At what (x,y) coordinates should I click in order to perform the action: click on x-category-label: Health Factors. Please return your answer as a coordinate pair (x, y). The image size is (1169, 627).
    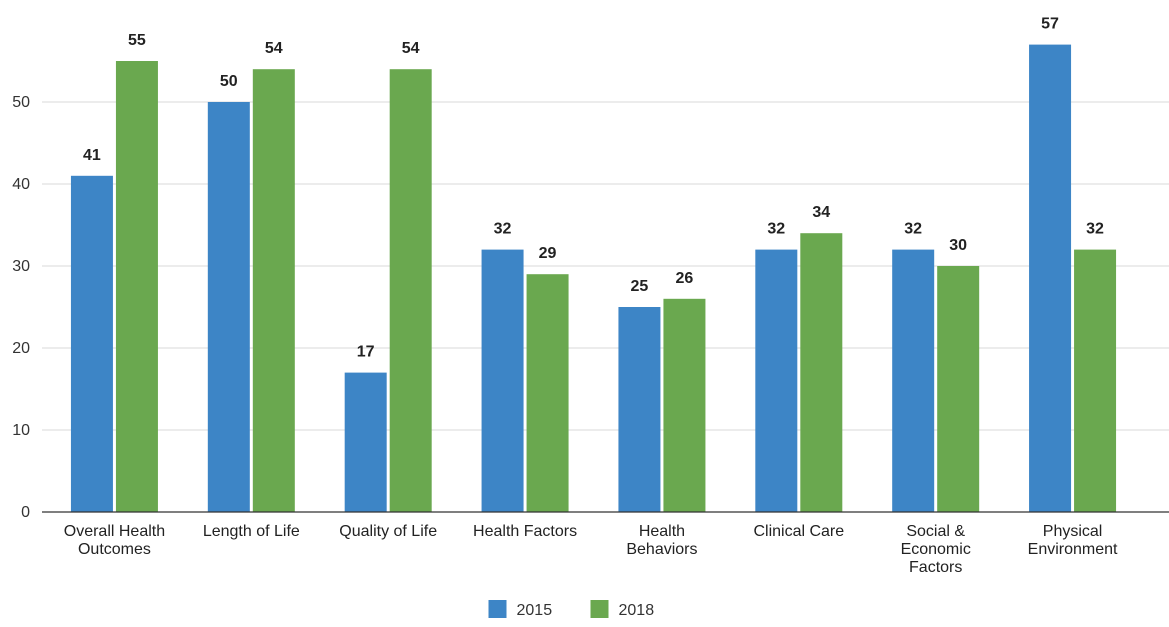
    Looking at the image, I should click on (525, 531).